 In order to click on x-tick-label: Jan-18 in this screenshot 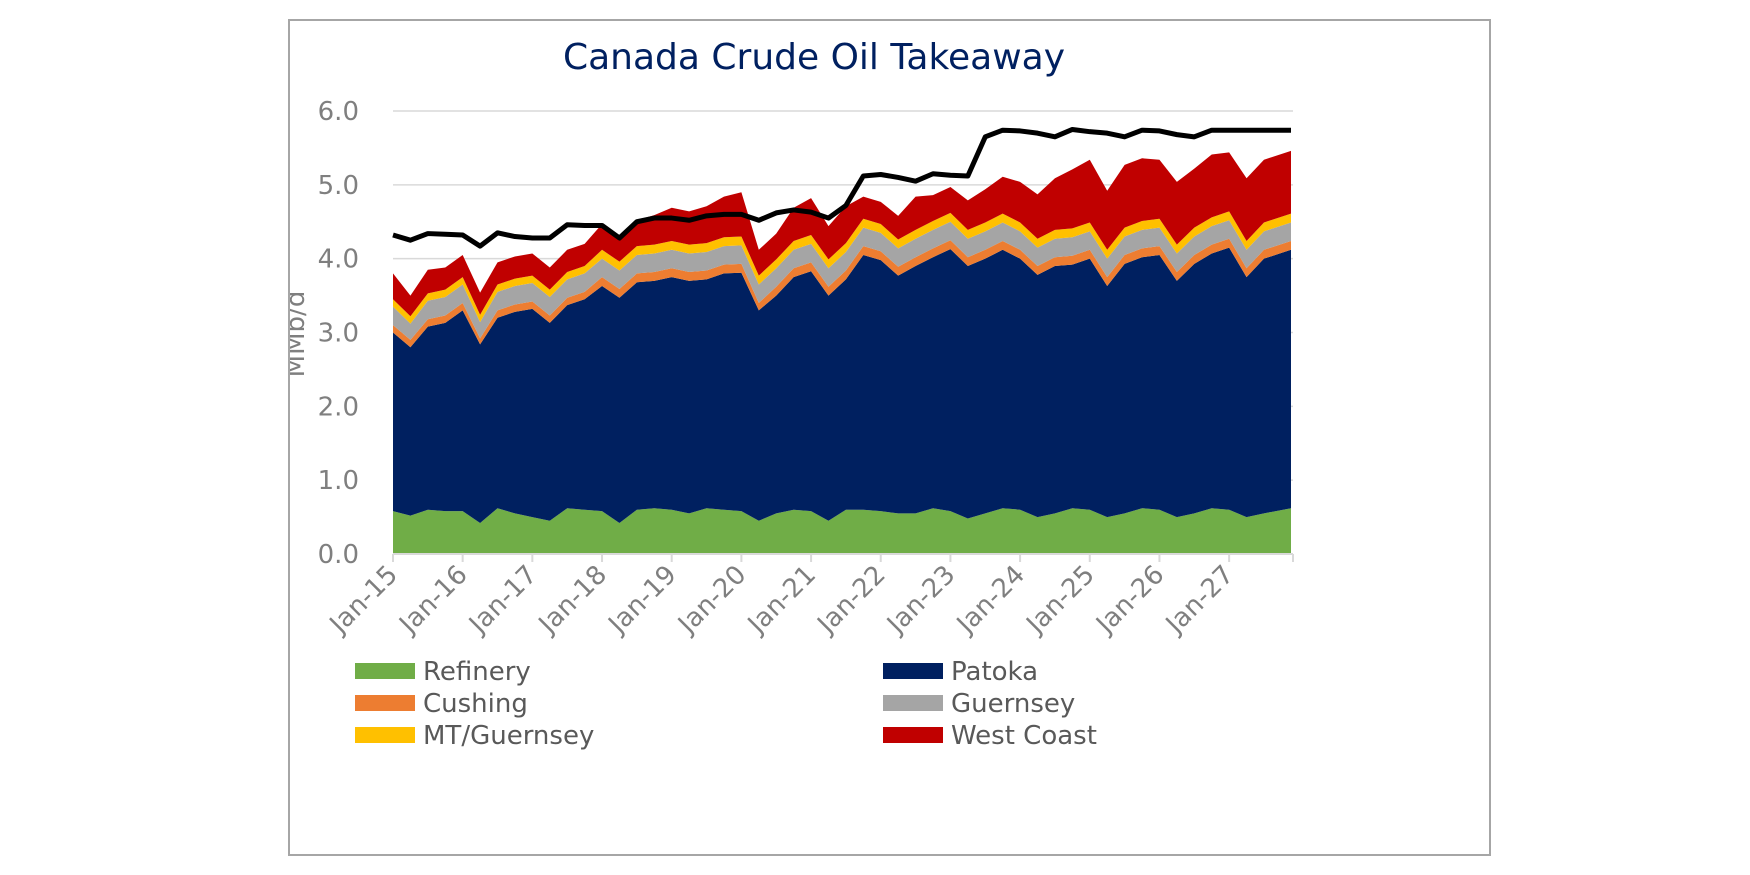, I will do `click(572, 600)`.